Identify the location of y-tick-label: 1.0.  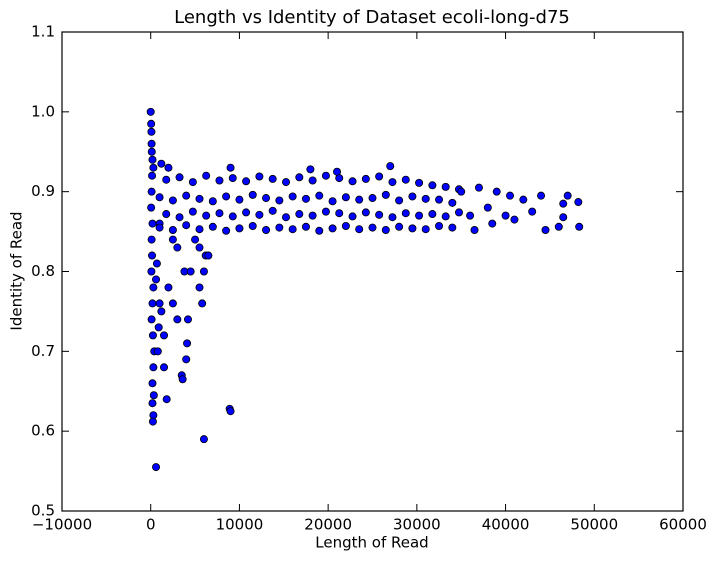
(43, 111).